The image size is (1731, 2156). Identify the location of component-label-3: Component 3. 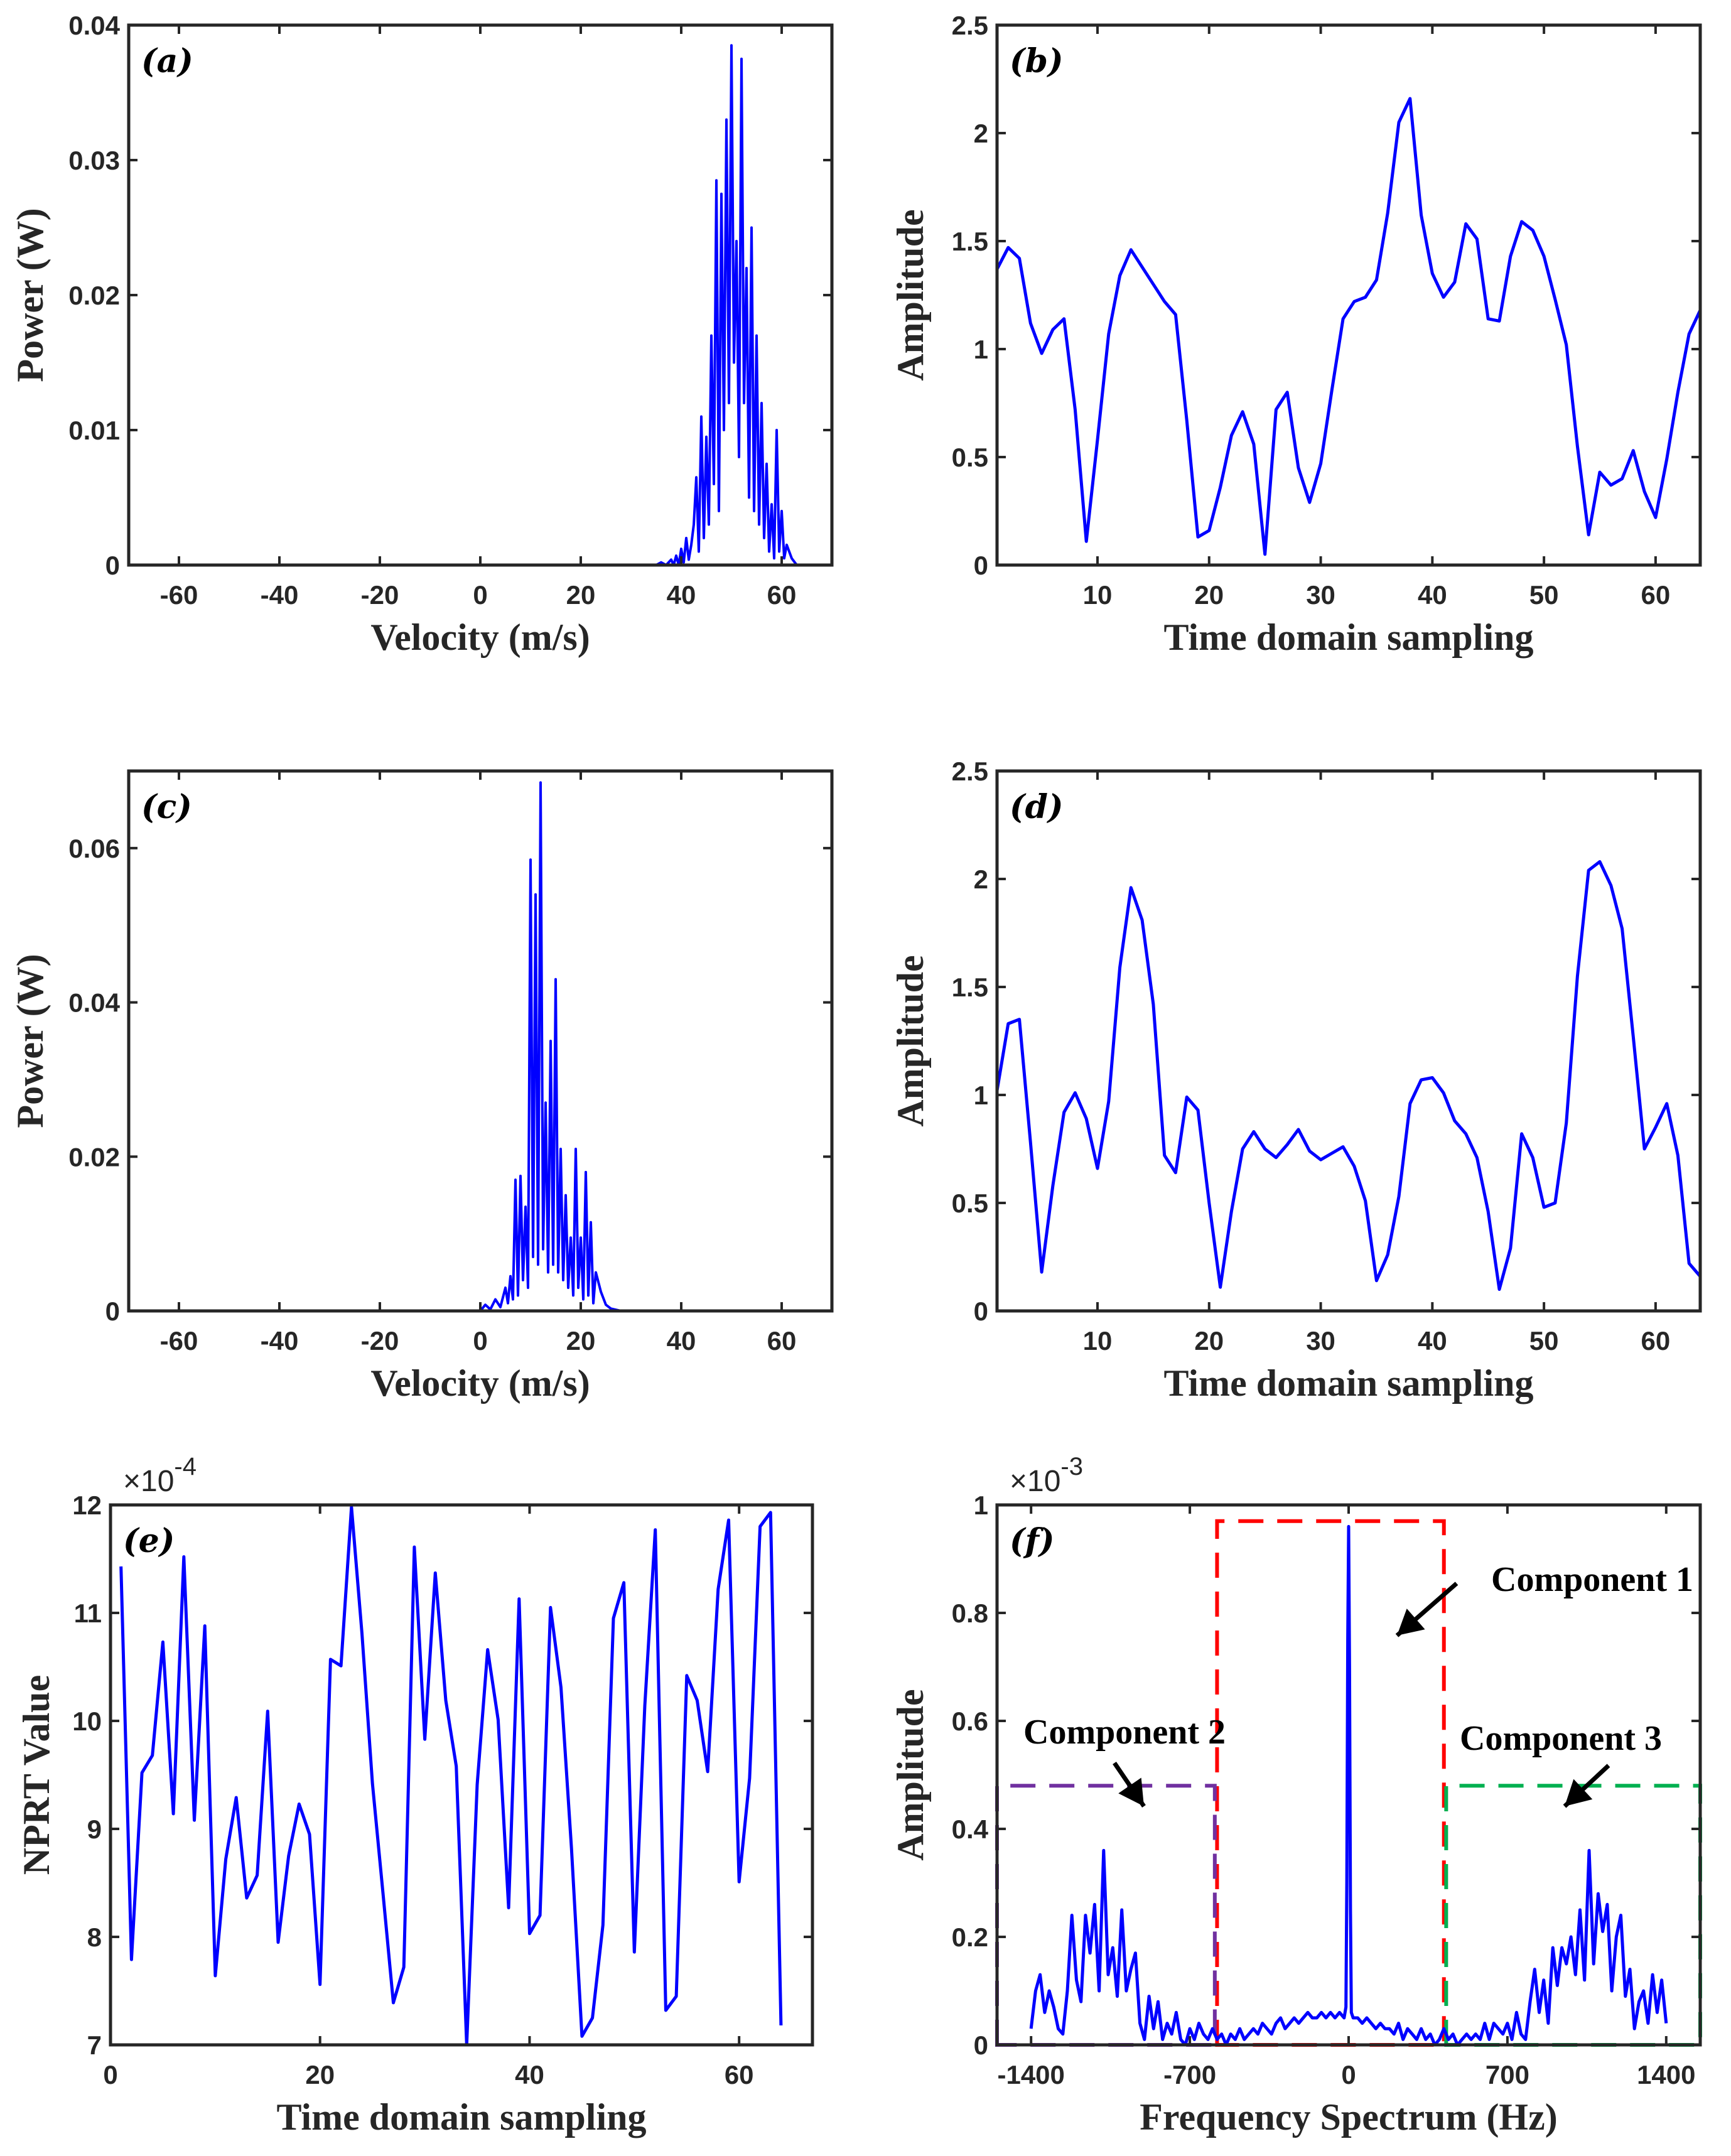
(1561, 1739).